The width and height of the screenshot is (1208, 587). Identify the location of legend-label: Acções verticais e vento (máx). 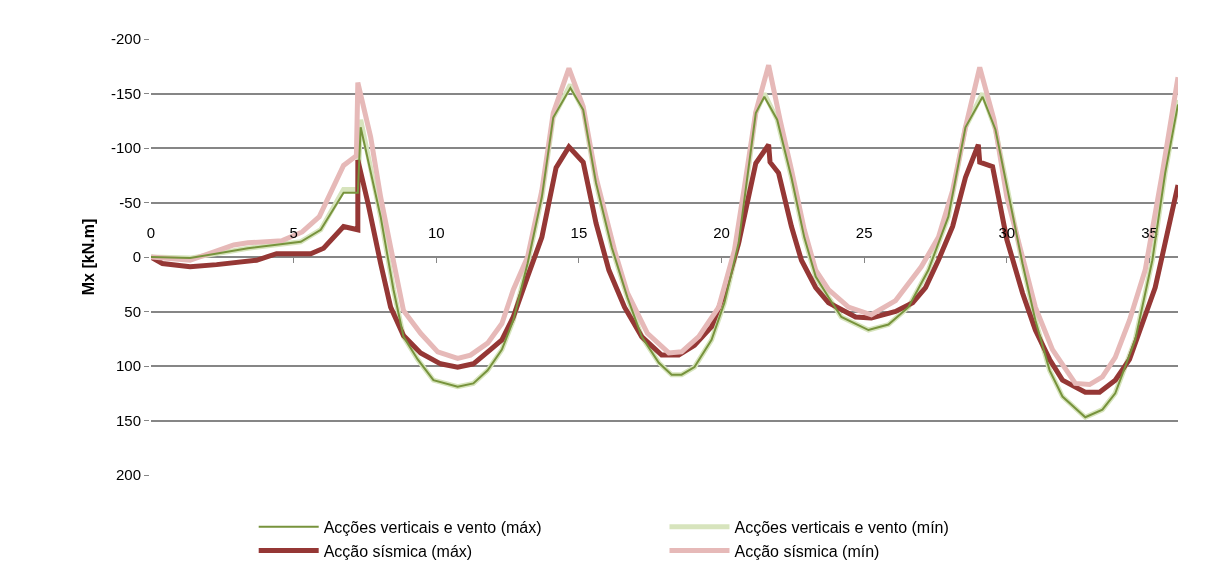
(432, 528).